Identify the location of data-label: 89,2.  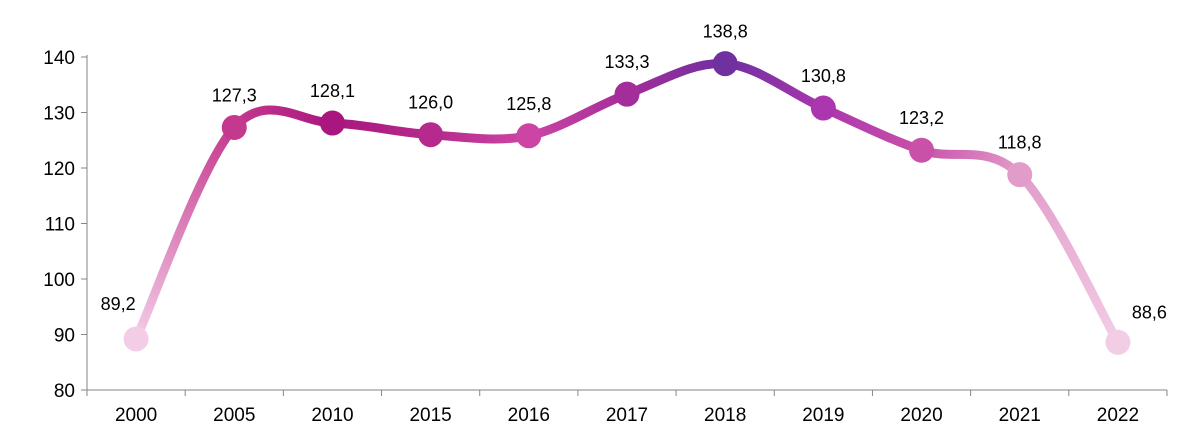
(118, 304).